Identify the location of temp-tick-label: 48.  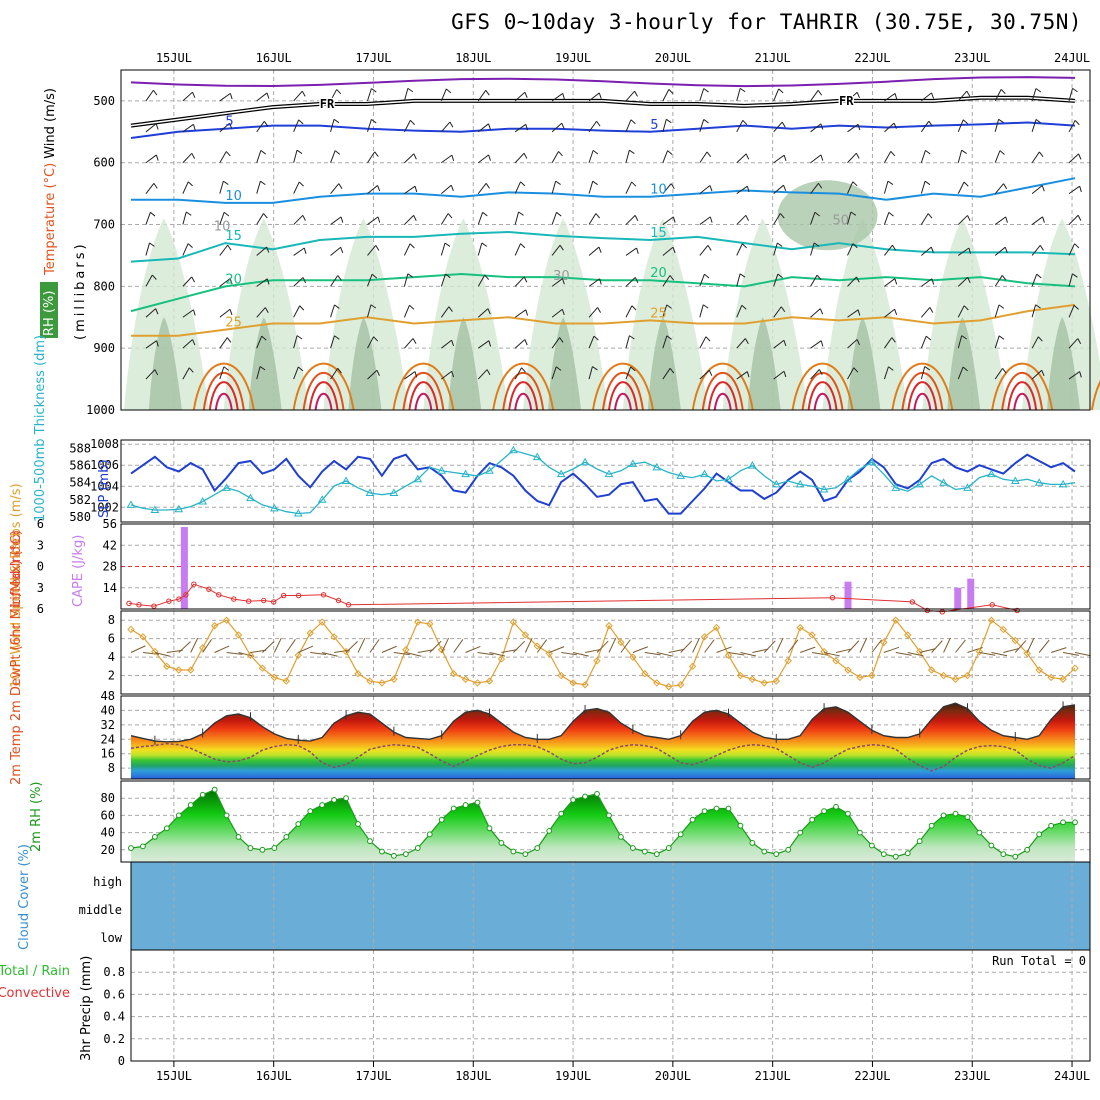
(108, 696).